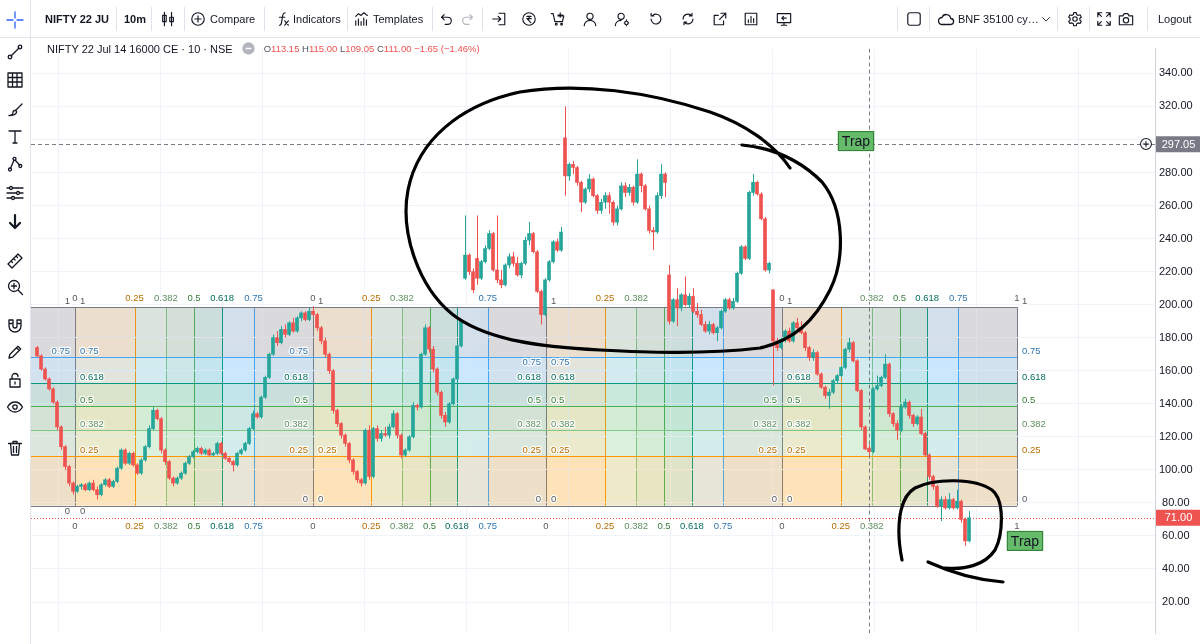 The height and width of the screenshot is (644, 1200). What do you see at coordinates (77, 19) in the screenshot?
I see `text: NIFTY 22 JU` at bounding box center [77, 19].